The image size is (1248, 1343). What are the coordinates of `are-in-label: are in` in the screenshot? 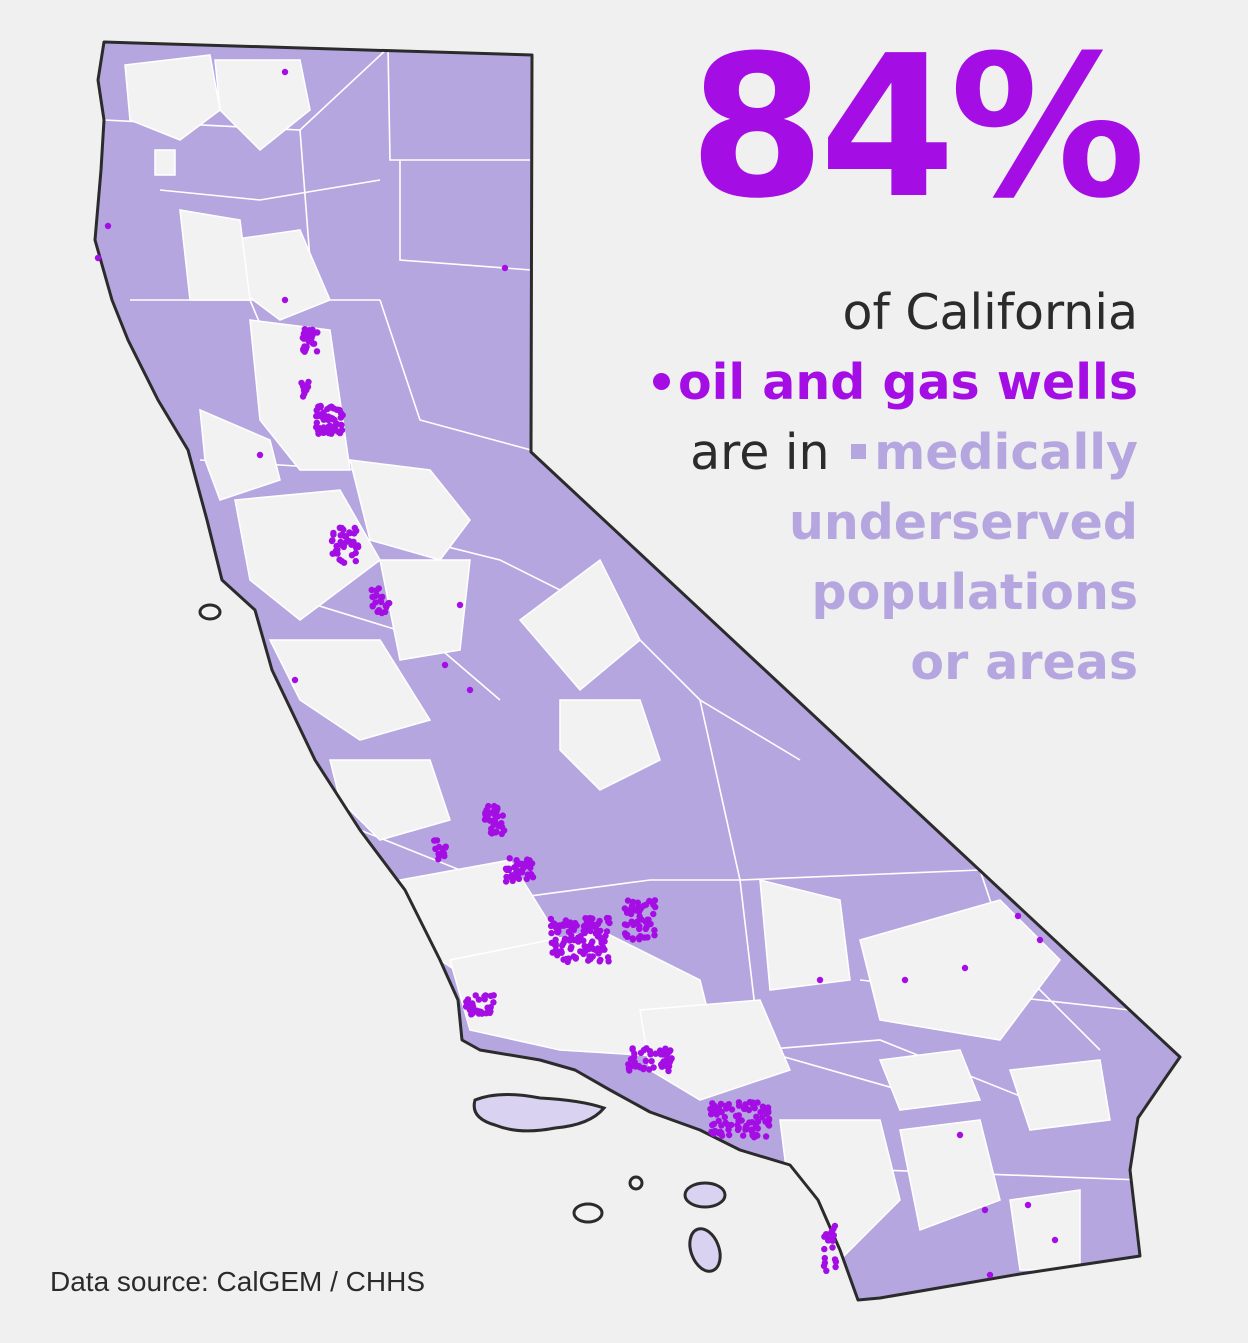 It's located at (760, 452).